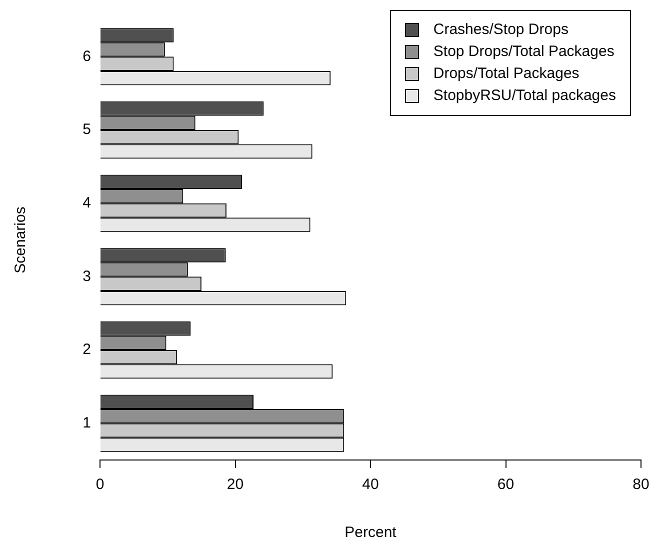 The width and height of the screenshot is (671, 550). Describe the element at coordinates (86, 129) in the screenshot. I see `y-tick-label: 5` at that location.